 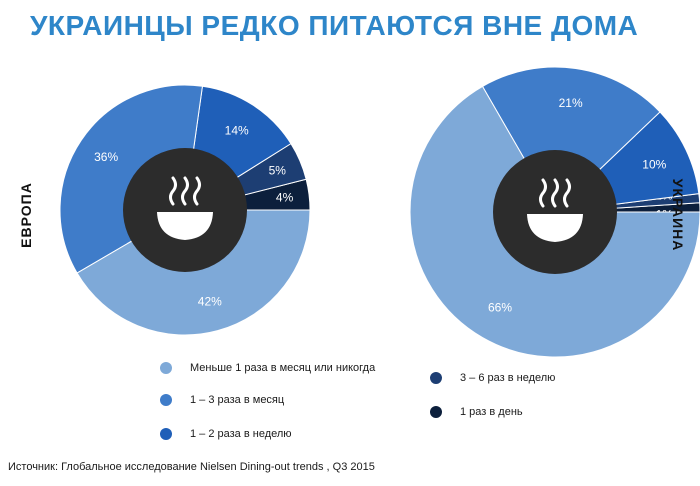 What do you see at coordinates (26, 215) in the screenshot?
I see `europe-chart-label: ЕВРОПА` at bounding box center [26, 215].